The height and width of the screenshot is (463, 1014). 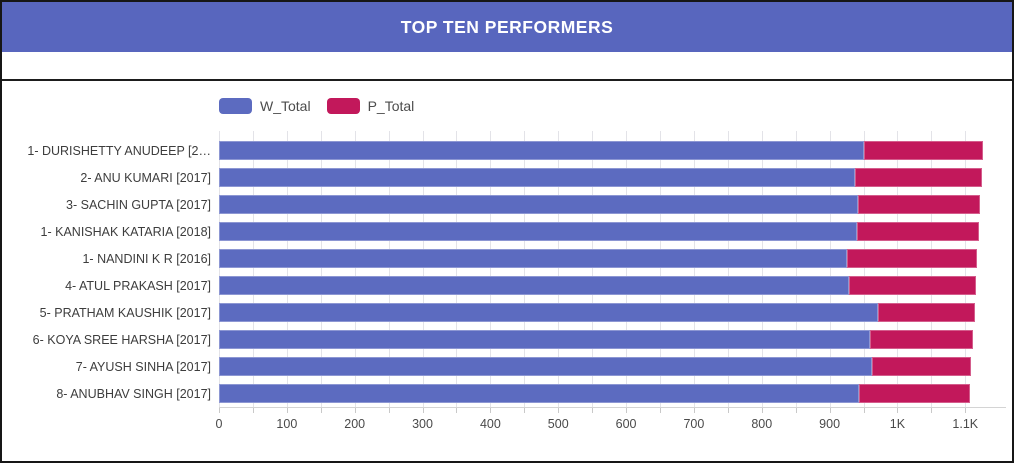 What do you see at coordinates (219, 424) in the screenshot?
I see `x-tick-label: 0` at bounding box center [219, 424].